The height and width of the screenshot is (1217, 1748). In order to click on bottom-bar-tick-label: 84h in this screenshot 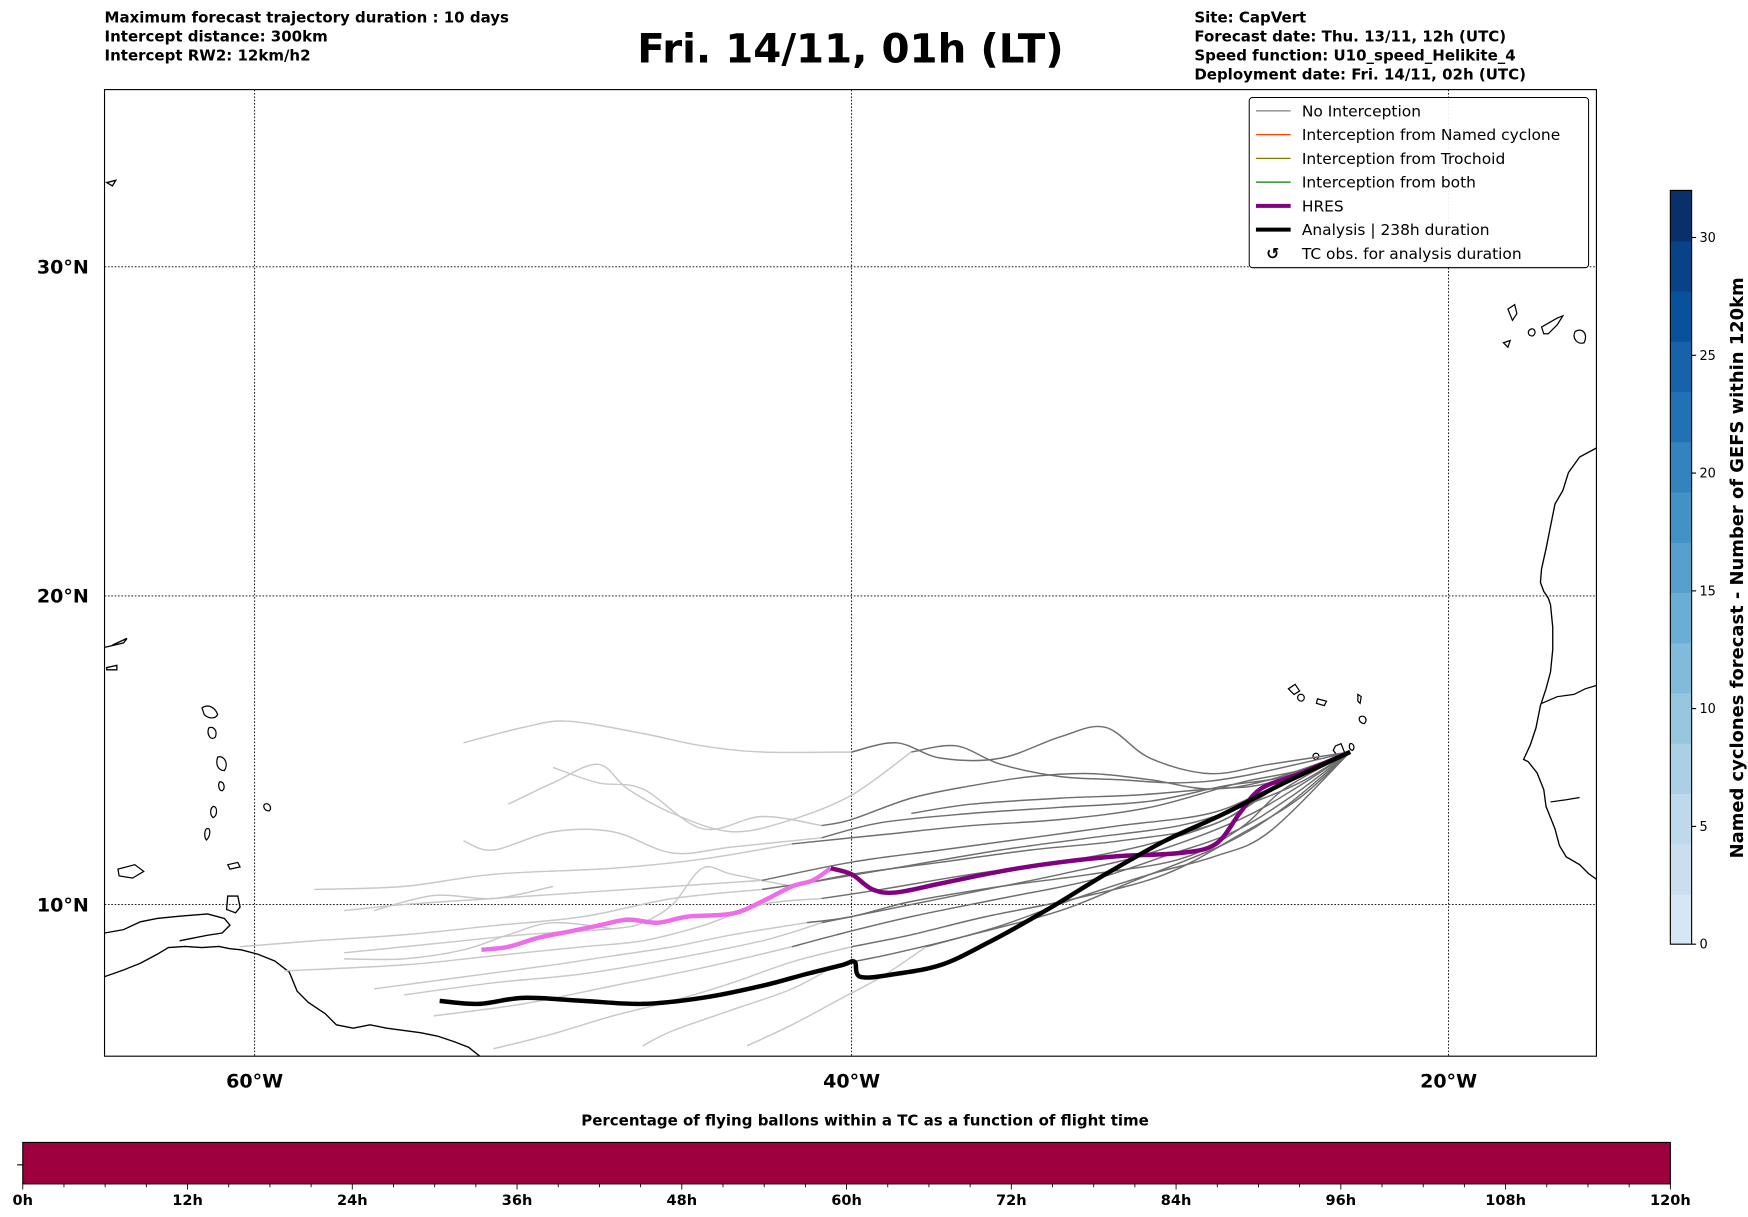, I will do `click(1176, 1200)`.